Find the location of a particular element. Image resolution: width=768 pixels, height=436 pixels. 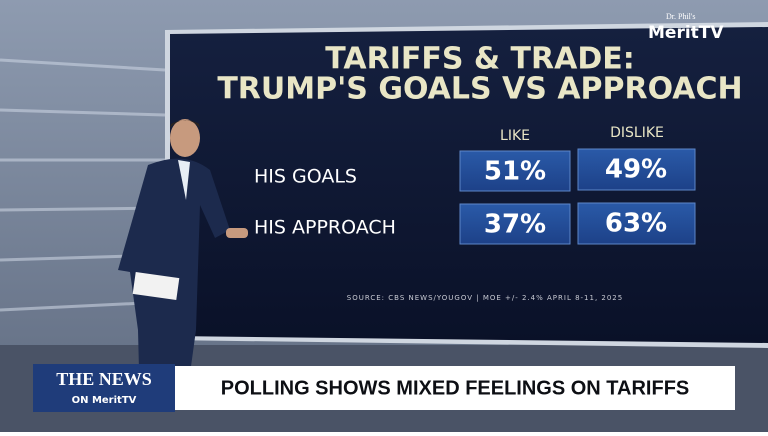

headline: POLLING SHOWS MIXED FEELINGS ON TARIFFS is located at coordinates (455, 388).